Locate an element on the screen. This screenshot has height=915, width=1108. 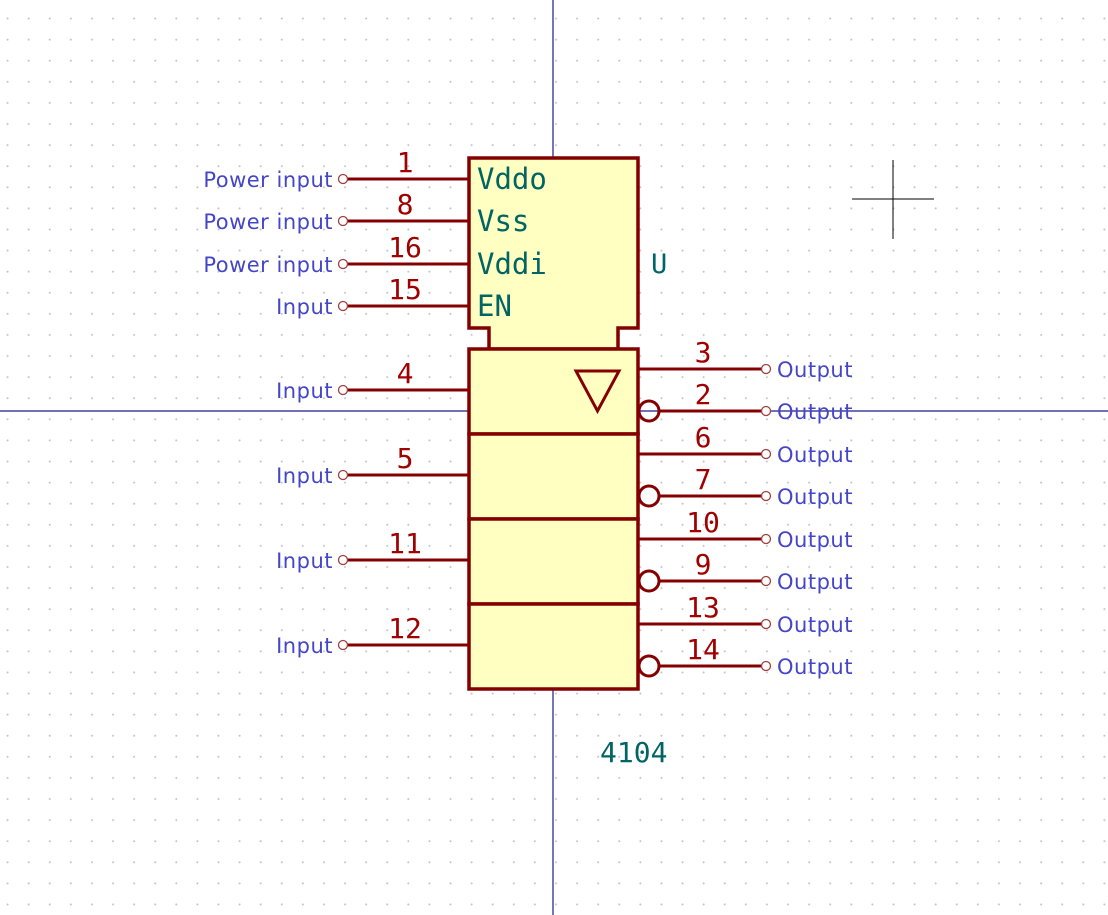
pin-number: 3 is located at coordinates (703, 352).